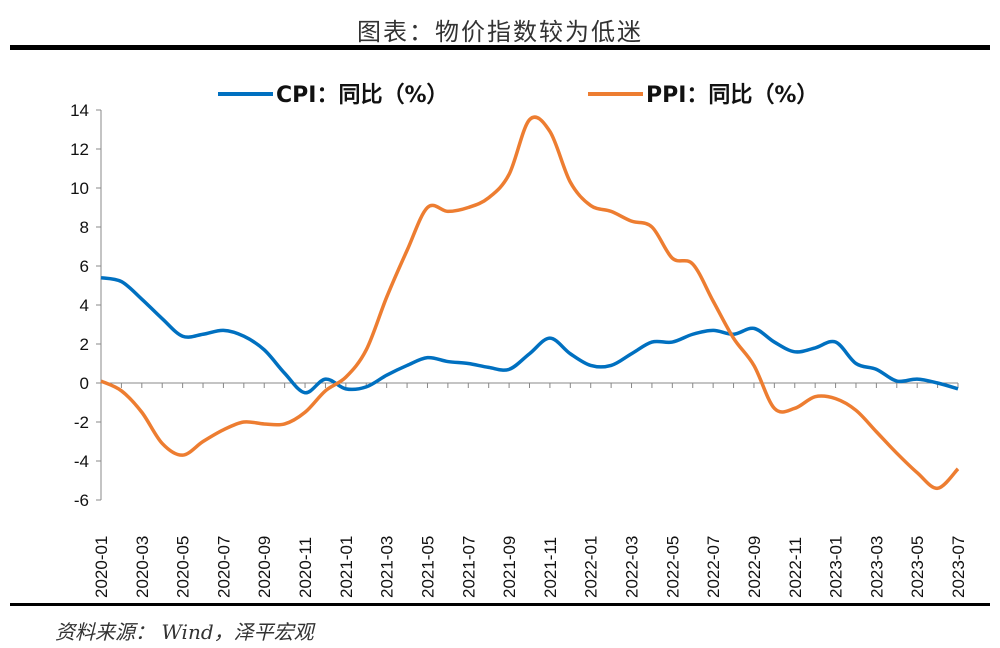 The width and height of the screenshot is (1000, 648). What do you see at coordinates (795, 567) in the screenshot?
I see `x-tick-label: 2022-11` at bounding box center [795, 567].